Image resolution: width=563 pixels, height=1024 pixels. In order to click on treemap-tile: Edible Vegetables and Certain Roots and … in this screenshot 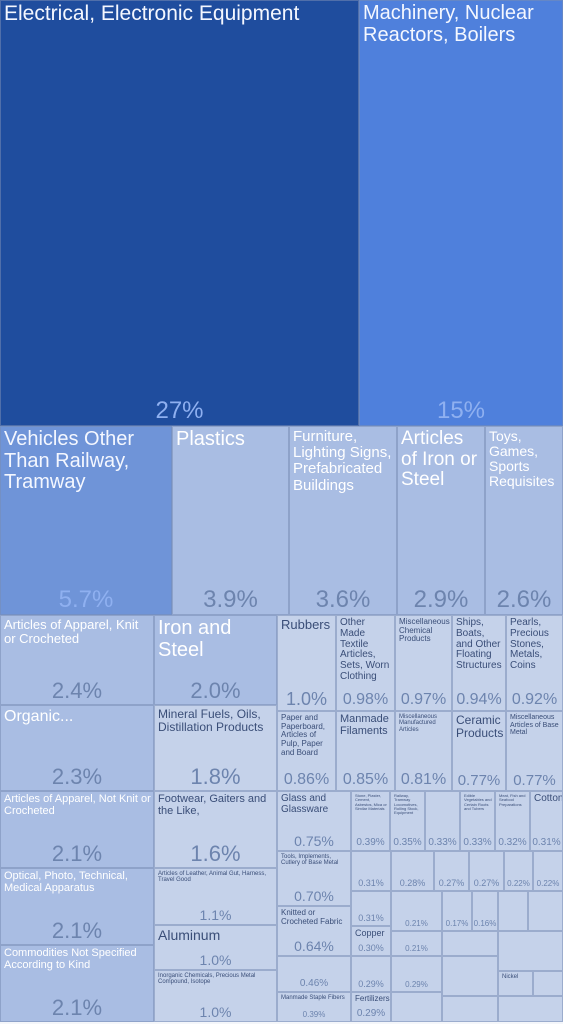, I will do `click(477, 821)`.